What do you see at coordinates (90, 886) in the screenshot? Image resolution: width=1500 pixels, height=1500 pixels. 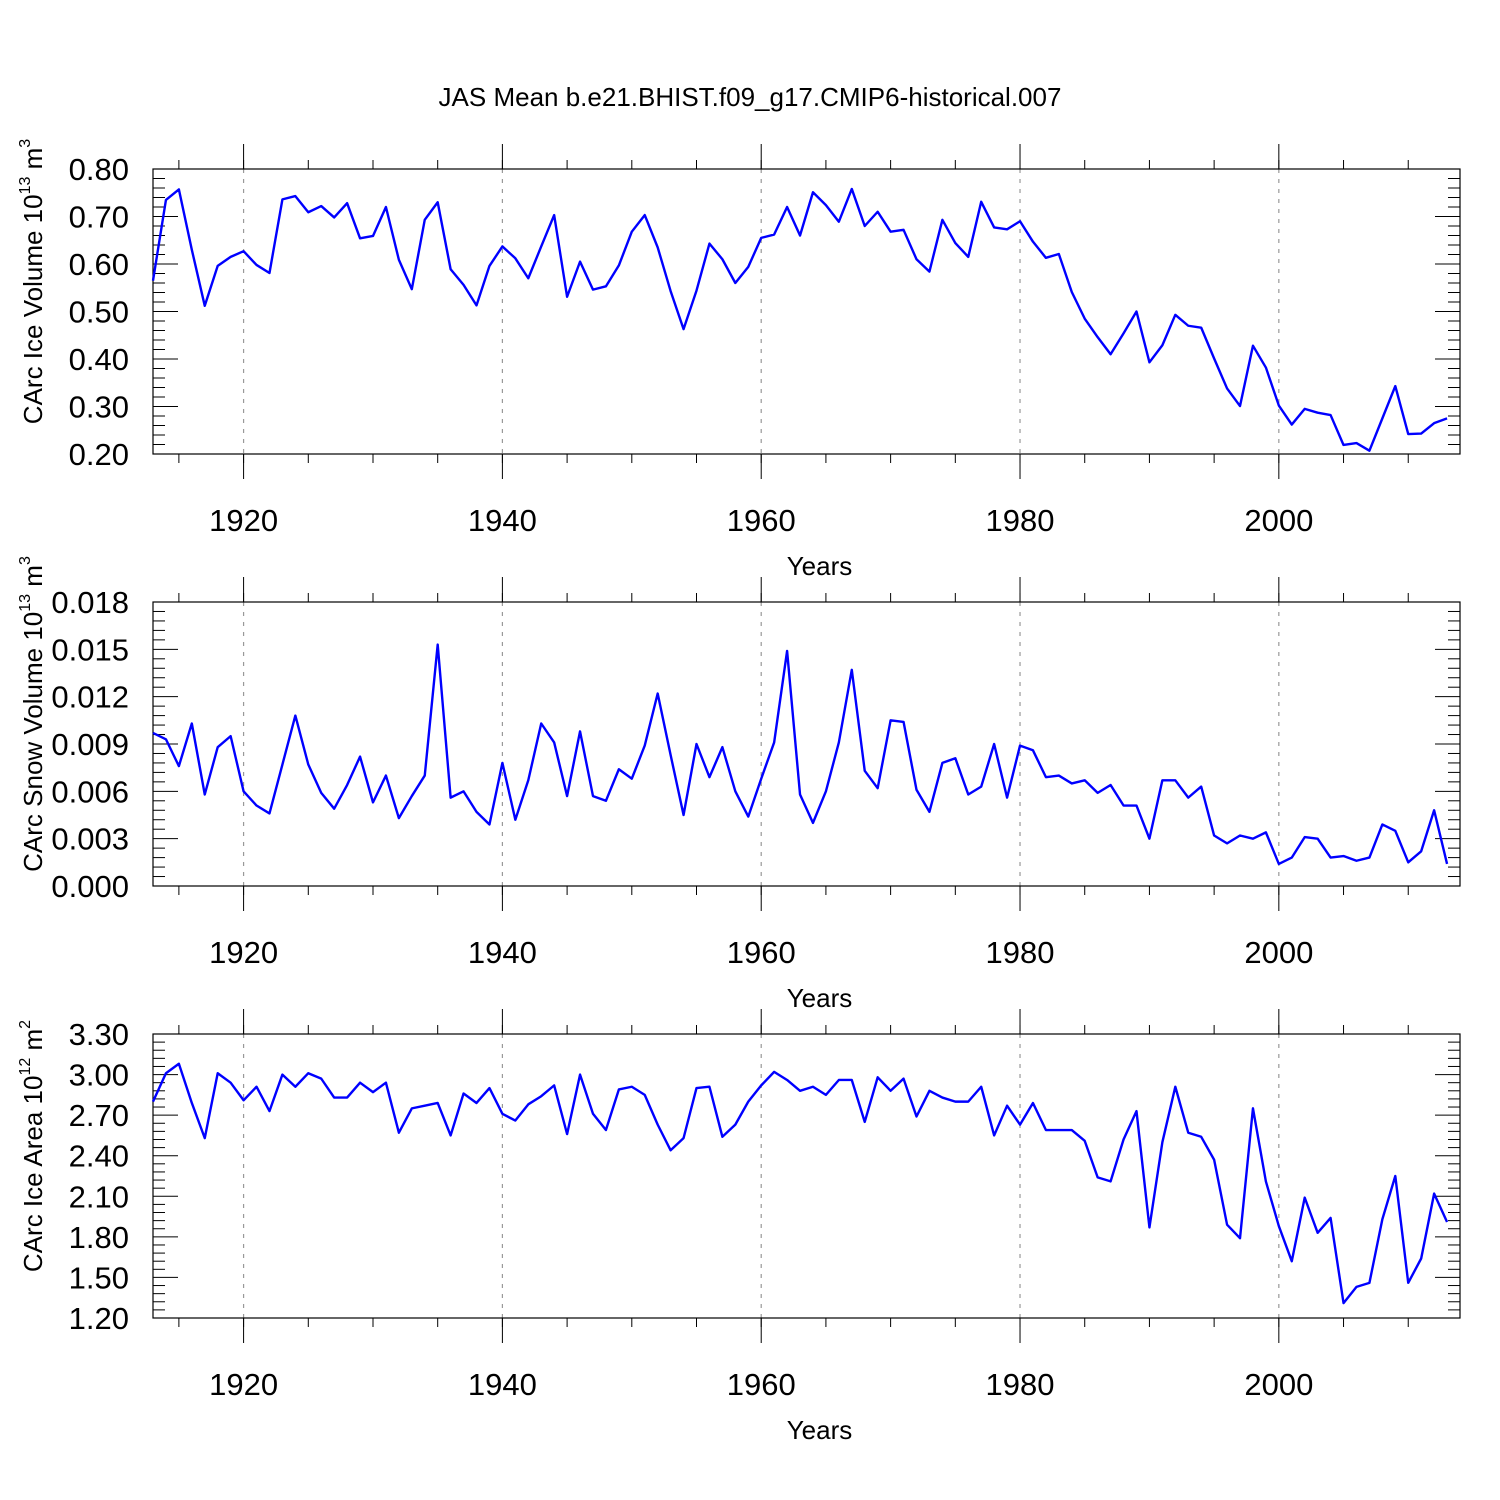 I see `y-tick-label: 0.000` at bounding box center [90, 886].